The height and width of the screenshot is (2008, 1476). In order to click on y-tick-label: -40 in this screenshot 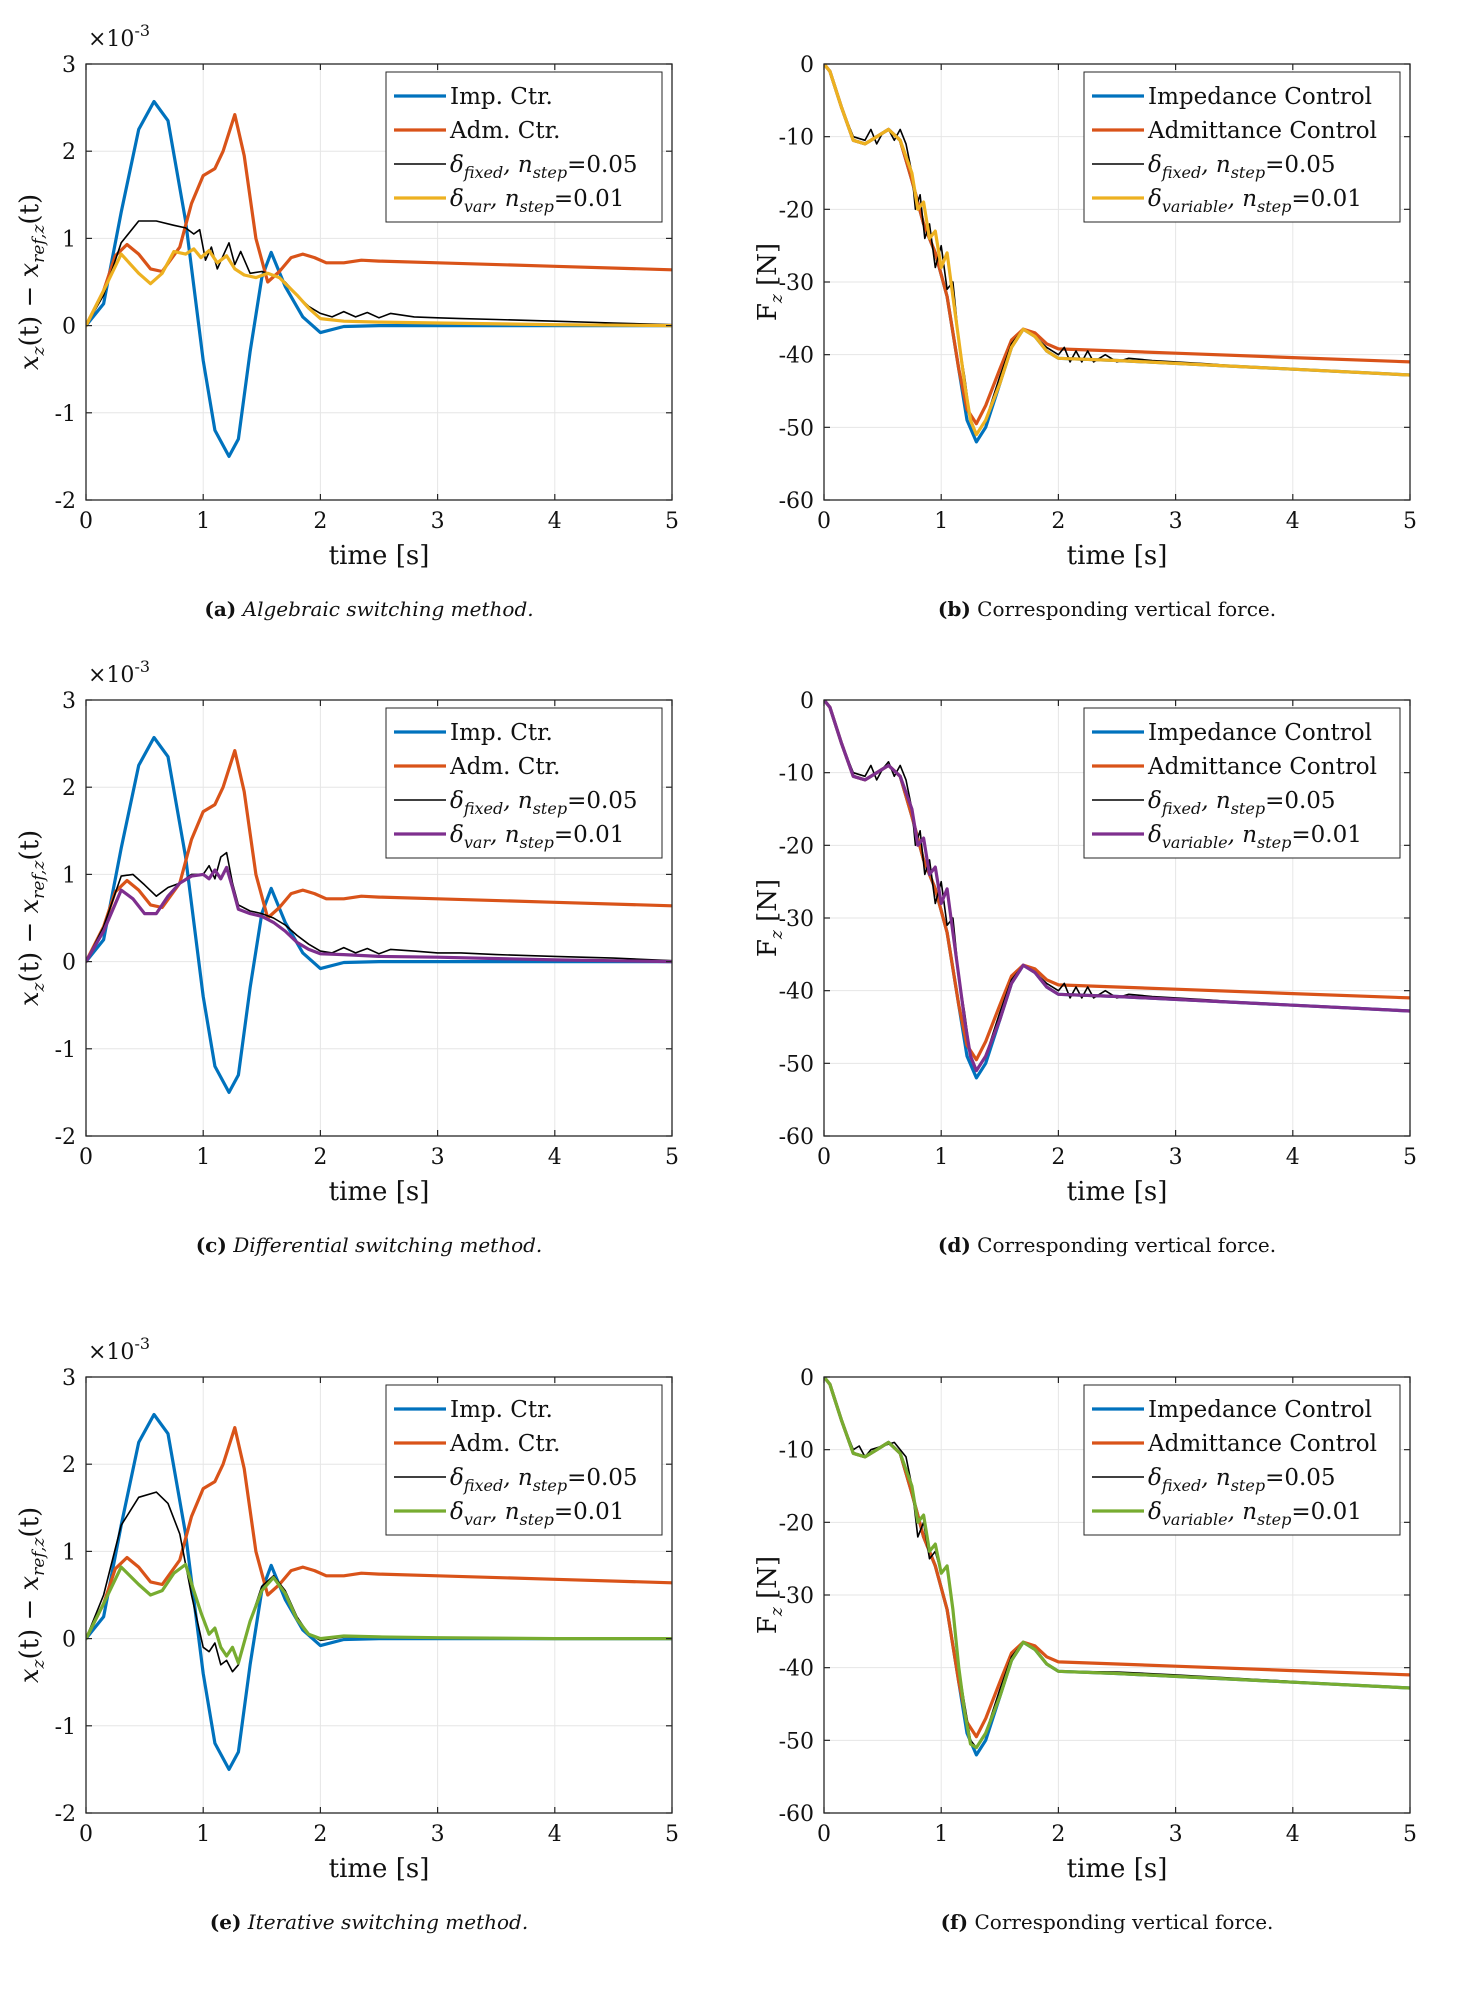, I will do `click(796, 356)`.